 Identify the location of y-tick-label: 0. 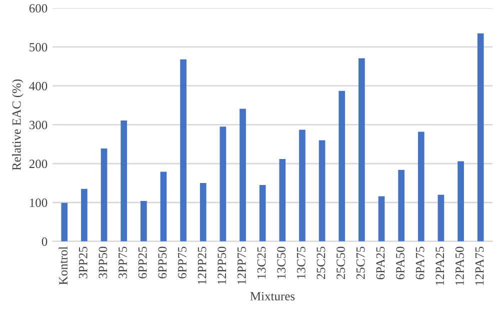
(45, 241).